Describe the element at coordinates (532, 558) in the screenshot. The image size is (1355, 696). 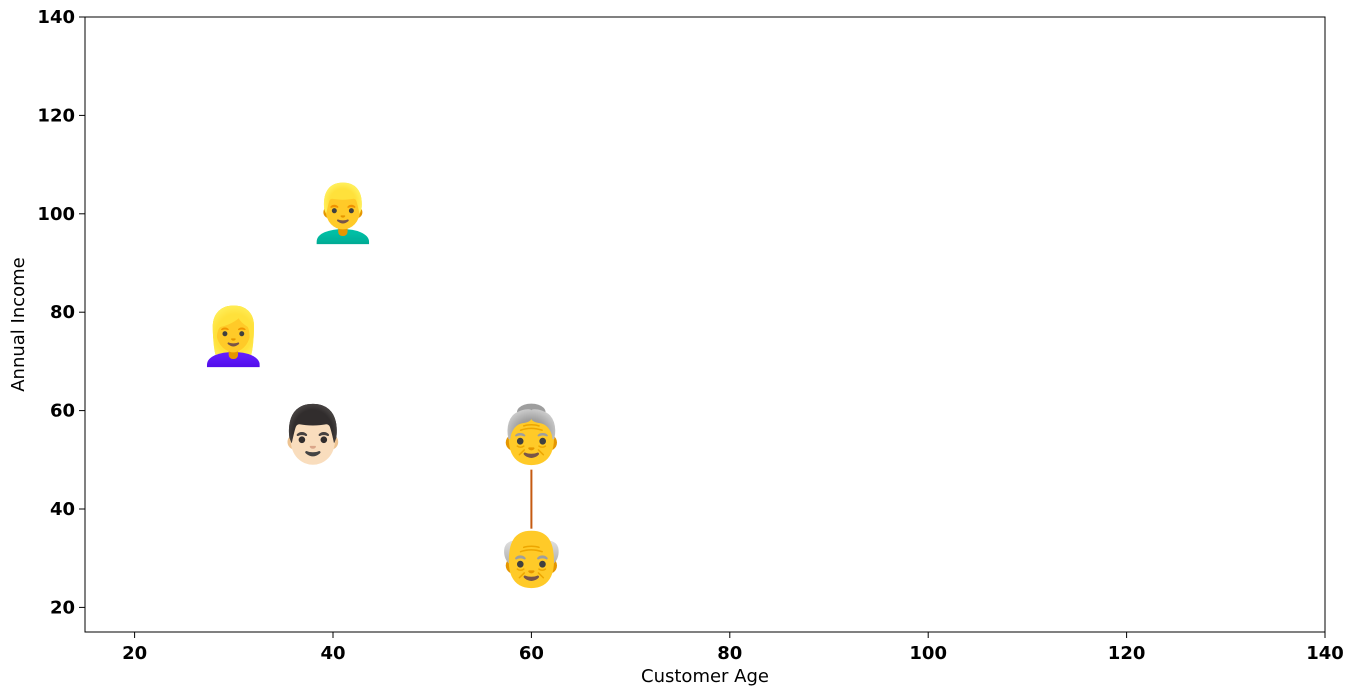
I see `old-man-icon: 👴` at that location.